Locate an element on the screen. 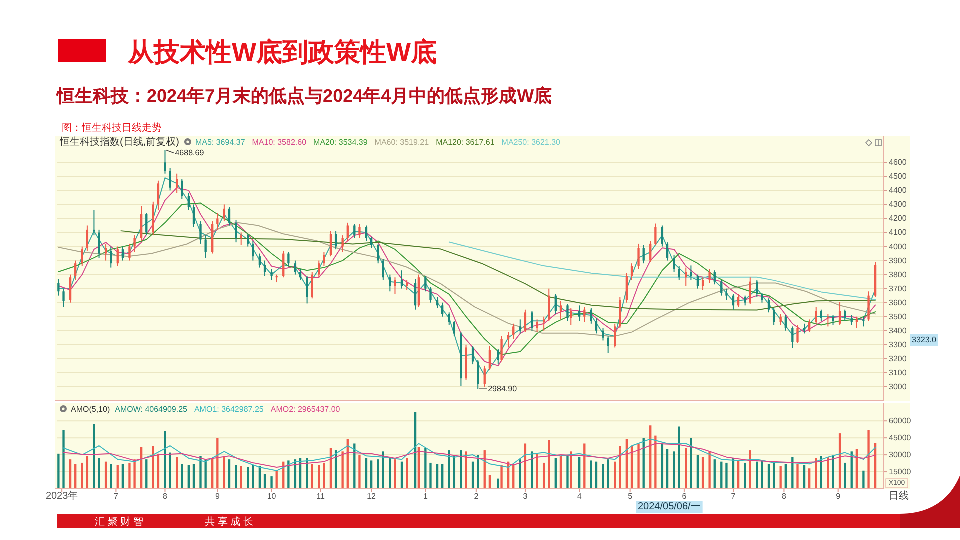  text: 日线 is located at coordinates (899, 496).